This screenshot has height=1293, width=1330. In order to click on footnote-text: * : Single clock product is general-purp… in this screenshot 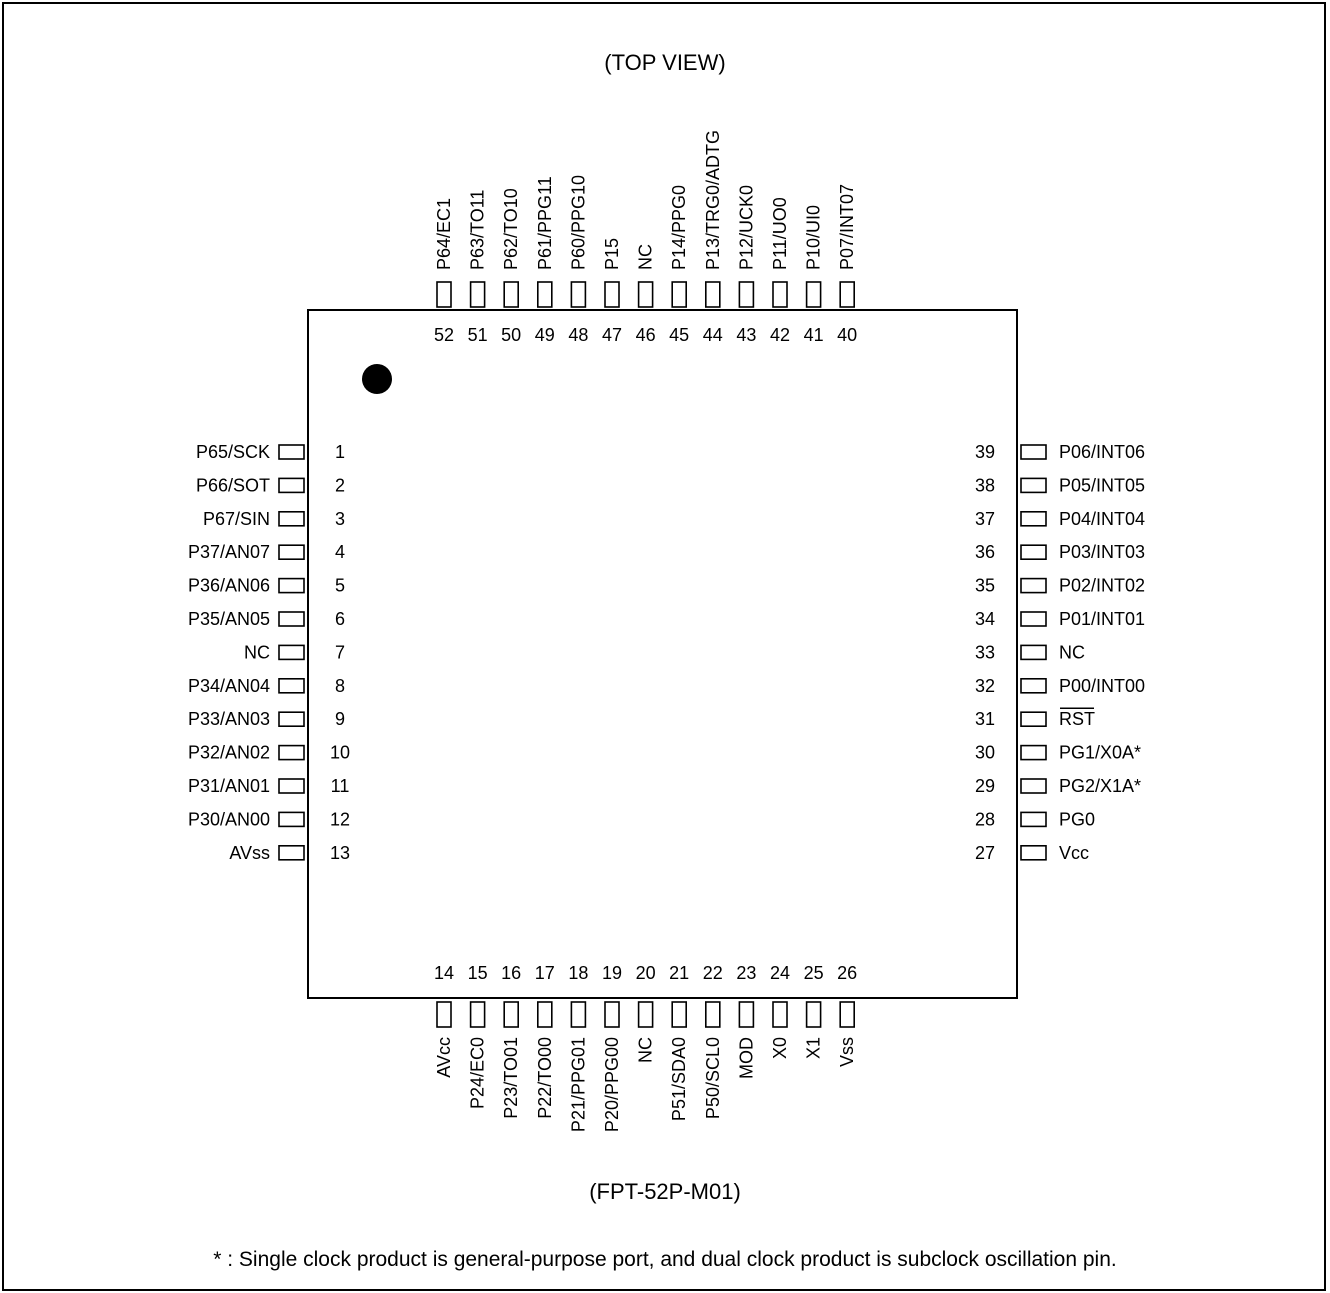, I will do `click(664, 1259)`.